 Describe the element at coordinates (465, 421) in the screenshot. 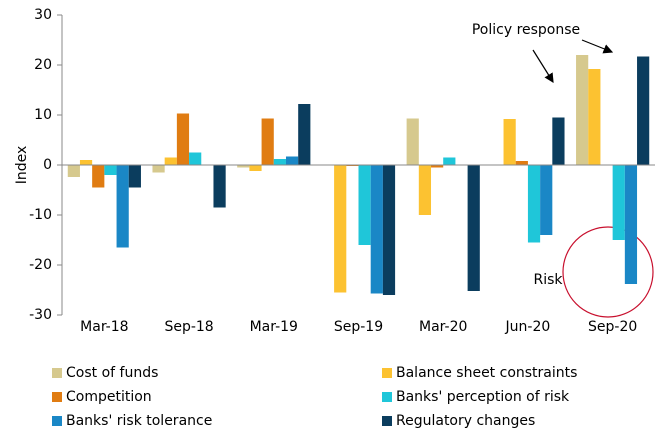

I see `legend-label: Regulatory changes` at that location.